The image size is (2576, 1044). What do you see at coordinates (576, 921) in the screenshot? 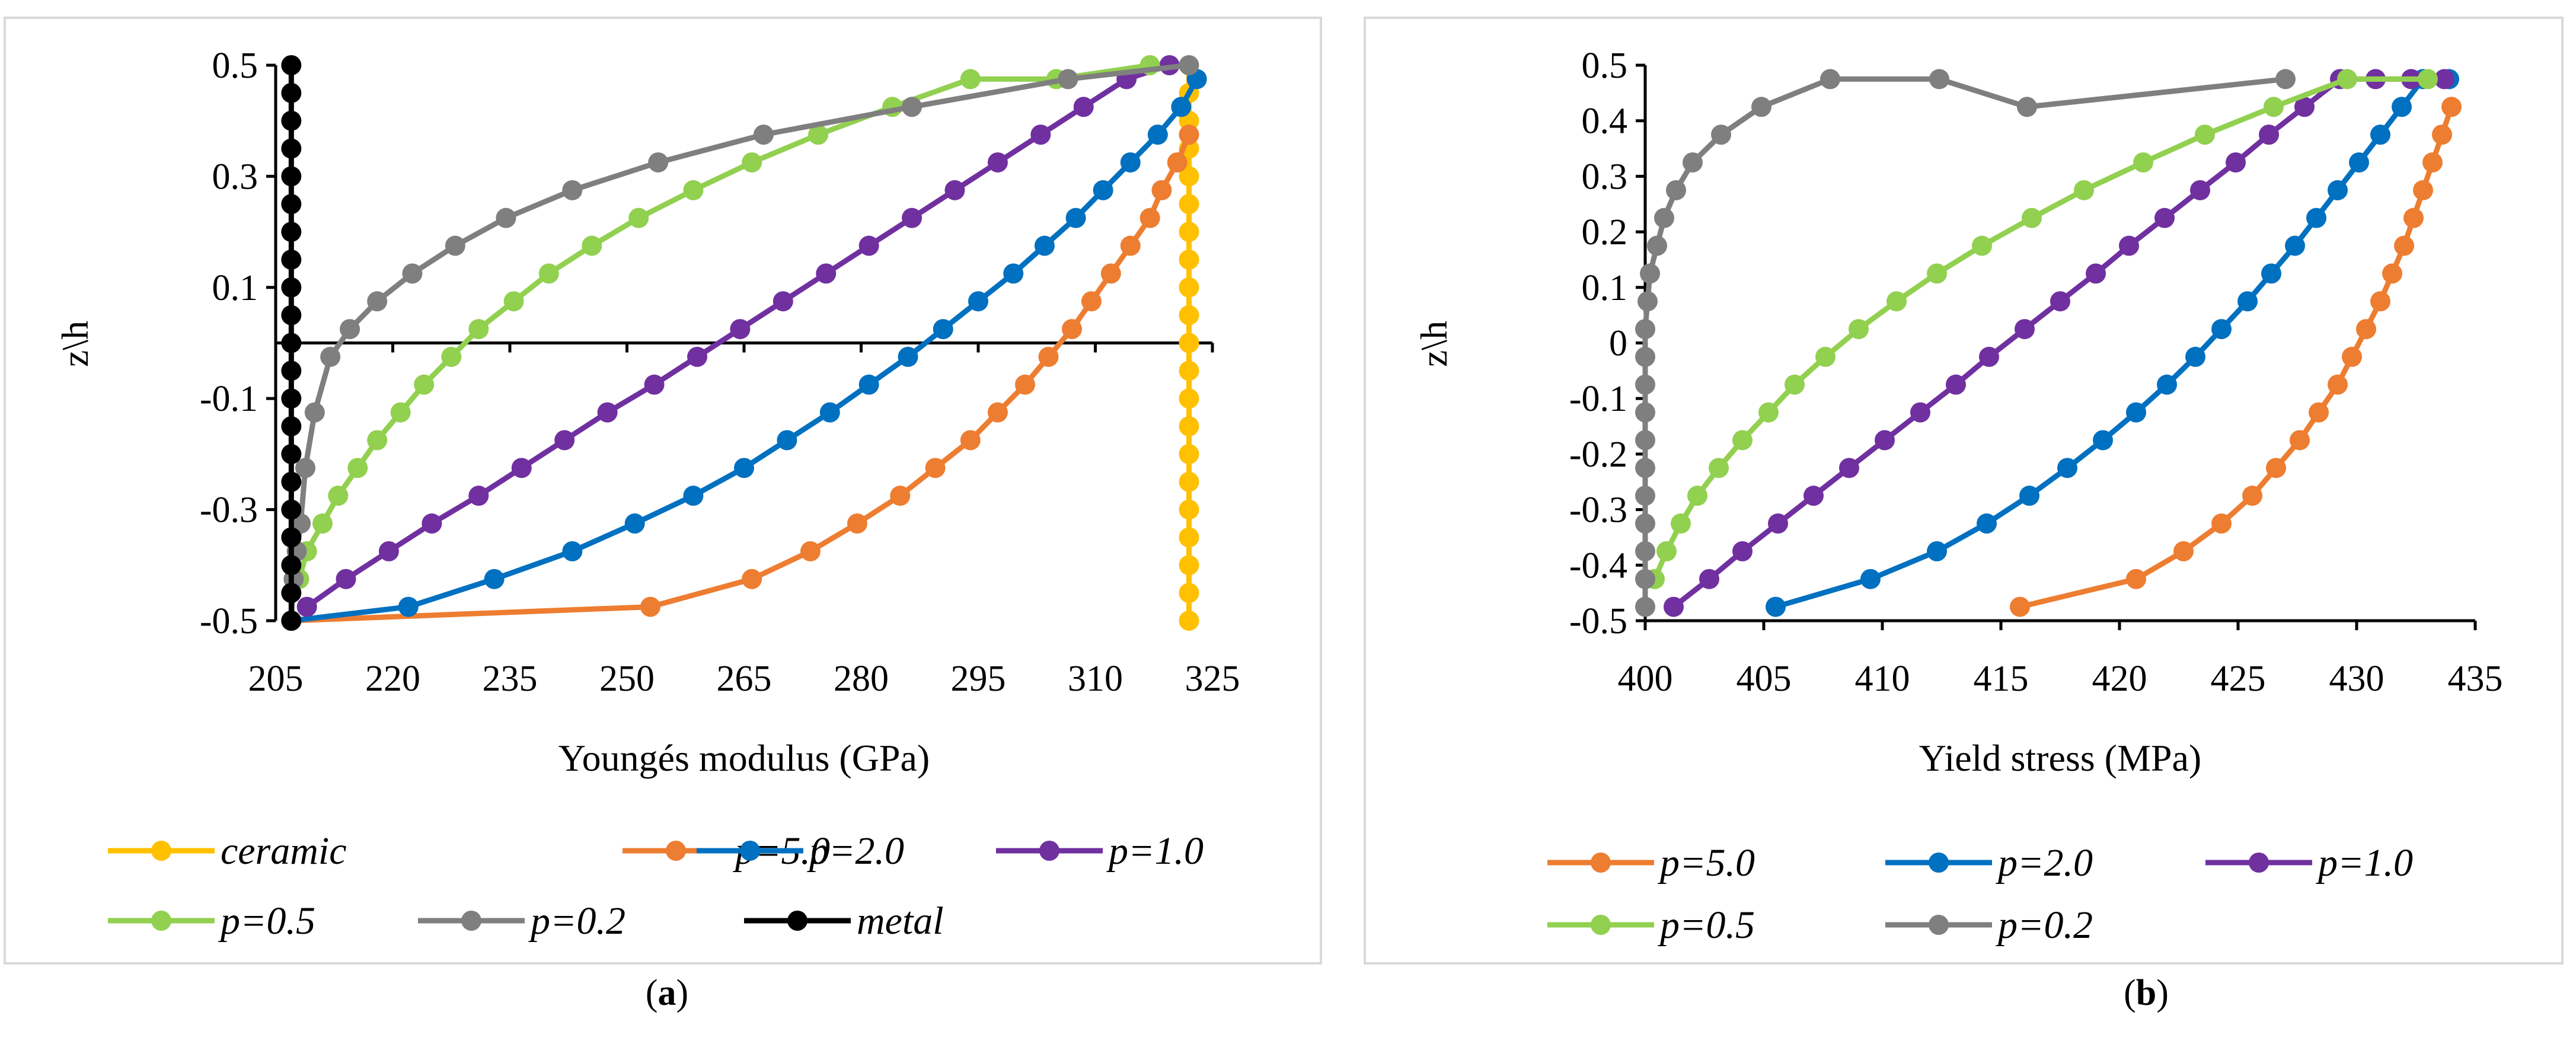
I see `legend-label: p=0.2` at bounding box center [576, 921].